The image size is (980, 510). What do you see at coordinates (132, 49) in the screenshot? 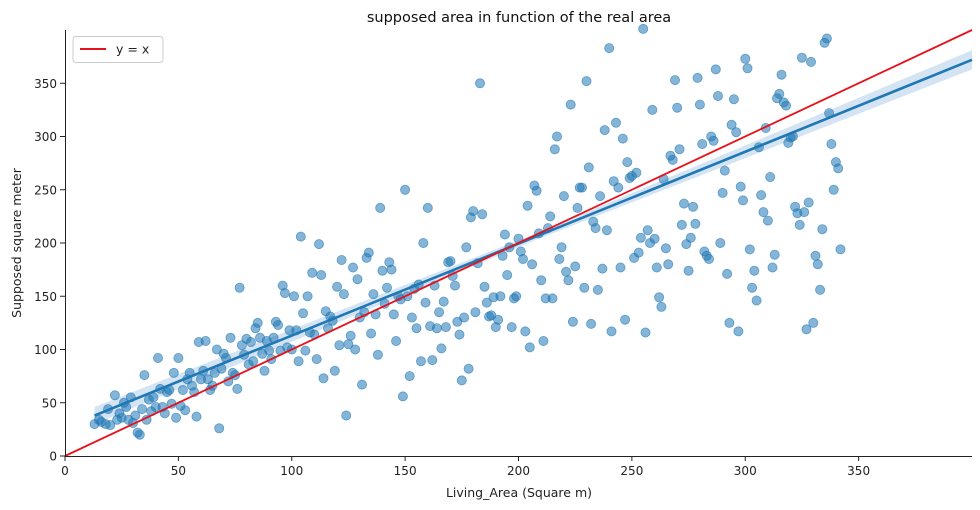
I see `legend-label: y = x` at bounding box center [132, 49].